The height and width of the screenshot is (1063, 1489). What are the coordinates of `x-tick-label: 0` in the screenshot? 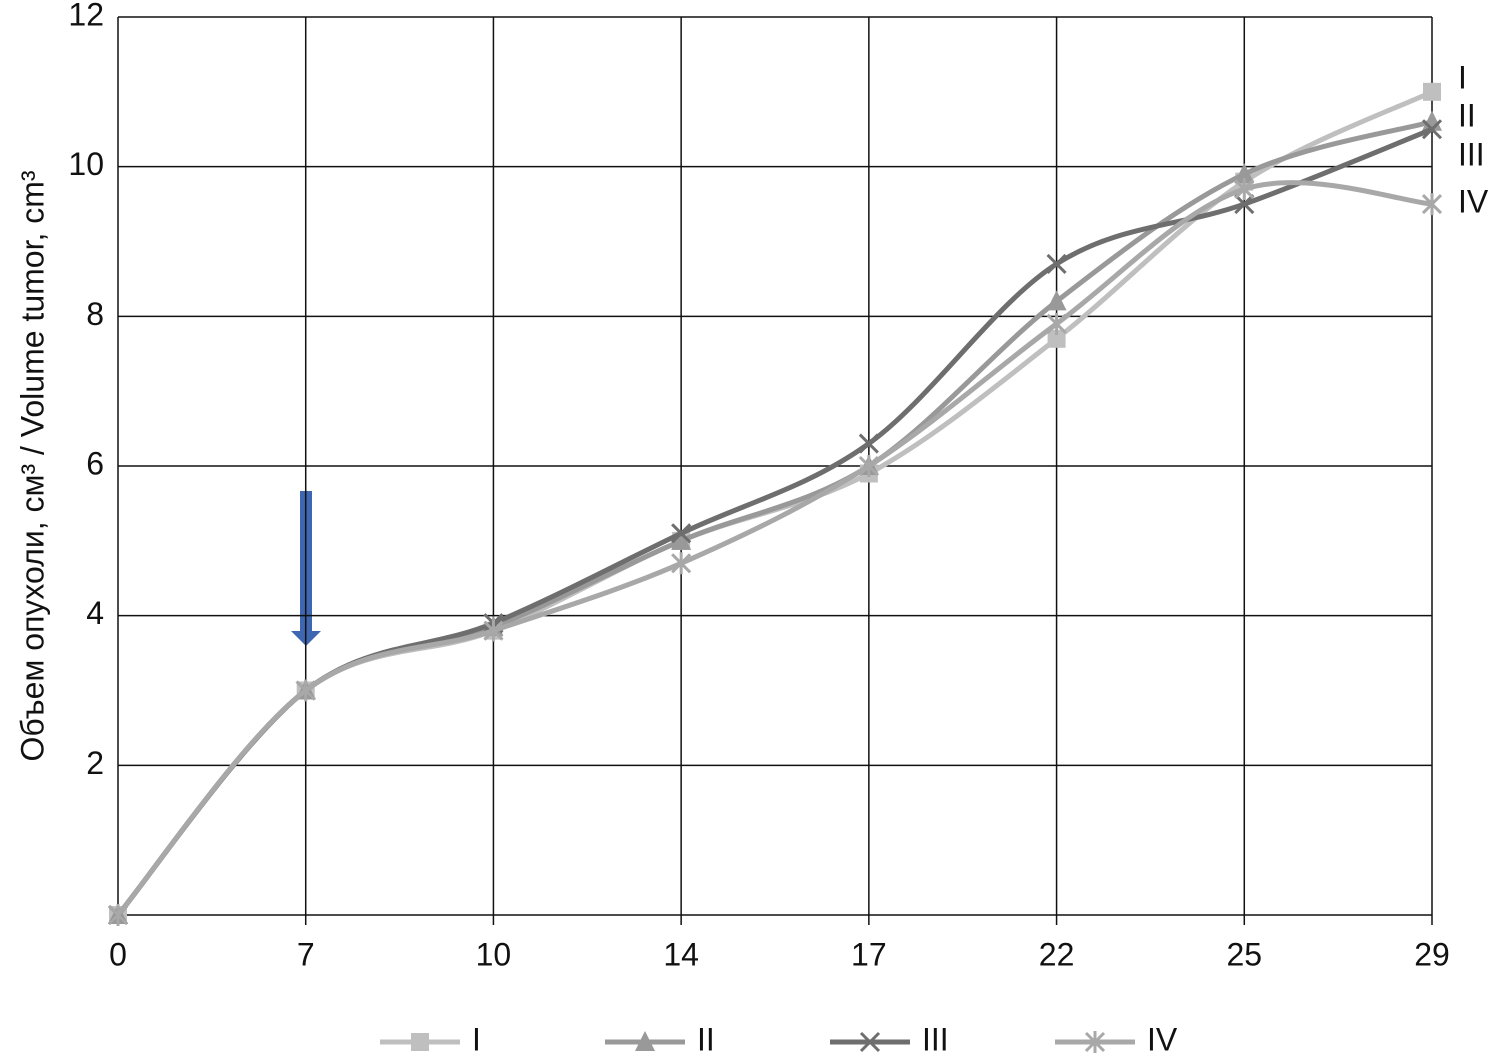 It's located at (118, 954).